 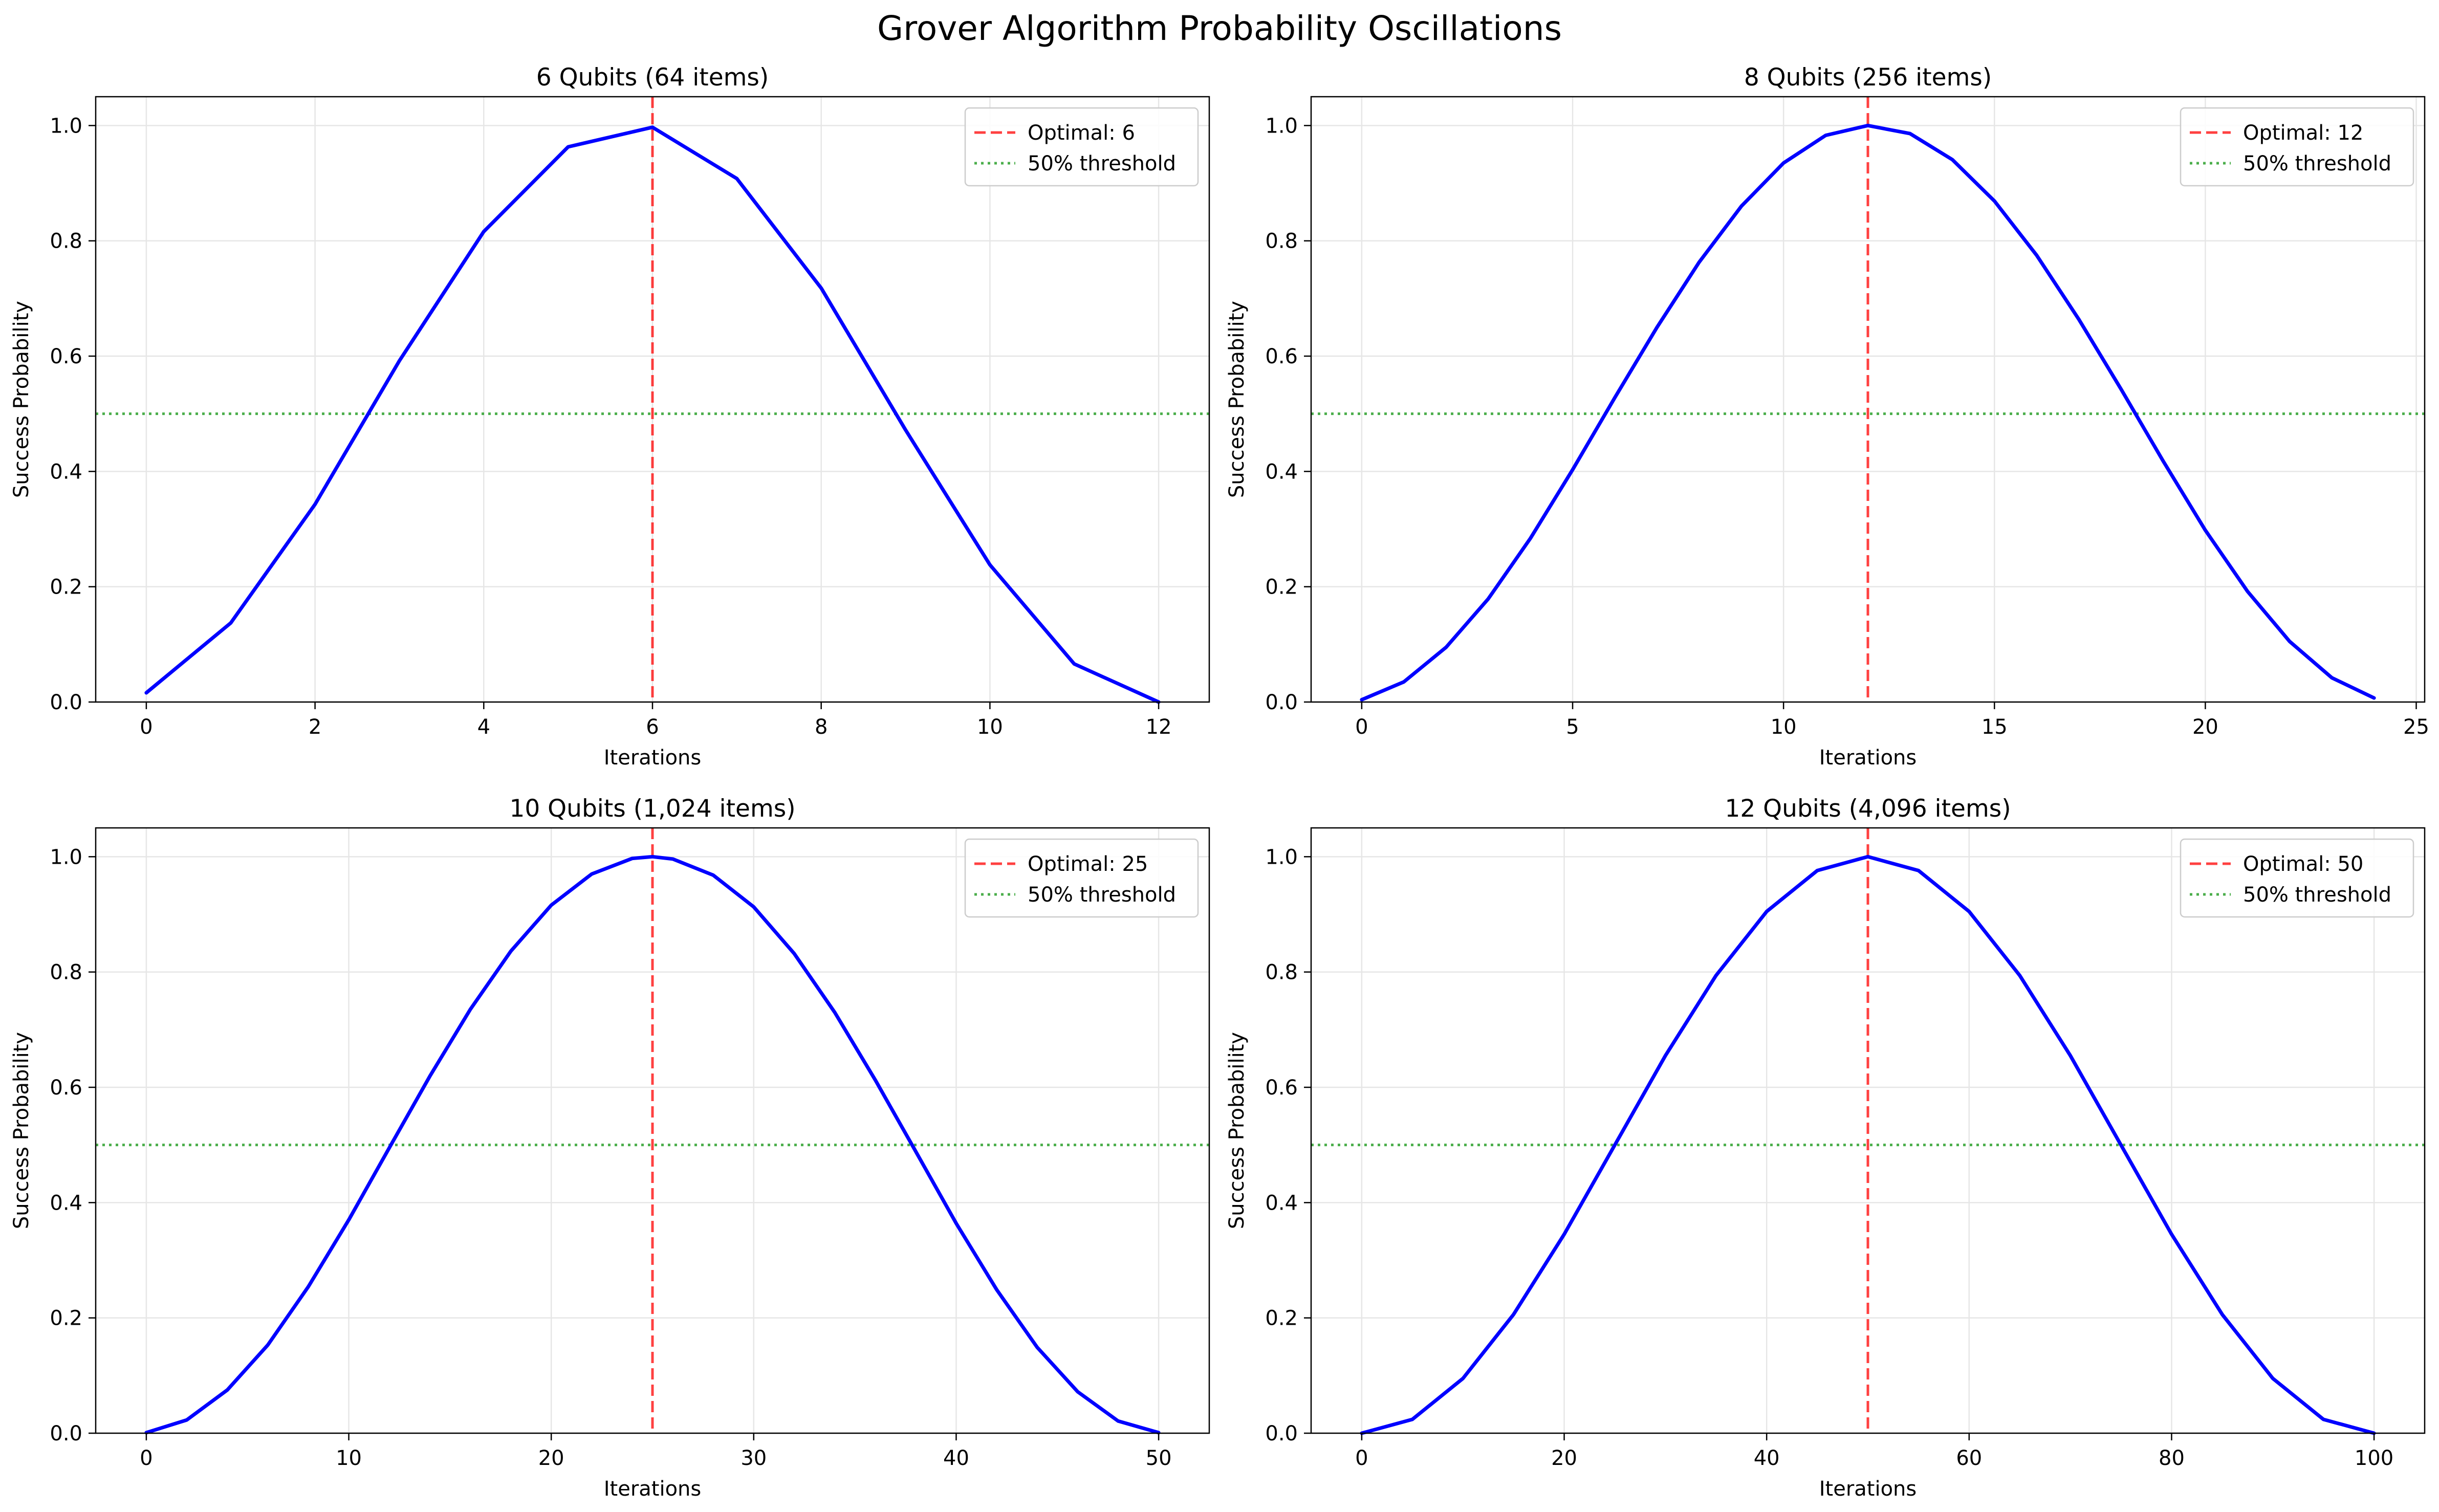 I want to click on legend: Optimal: 12 50% threshold, so click(x=2297, y=147).